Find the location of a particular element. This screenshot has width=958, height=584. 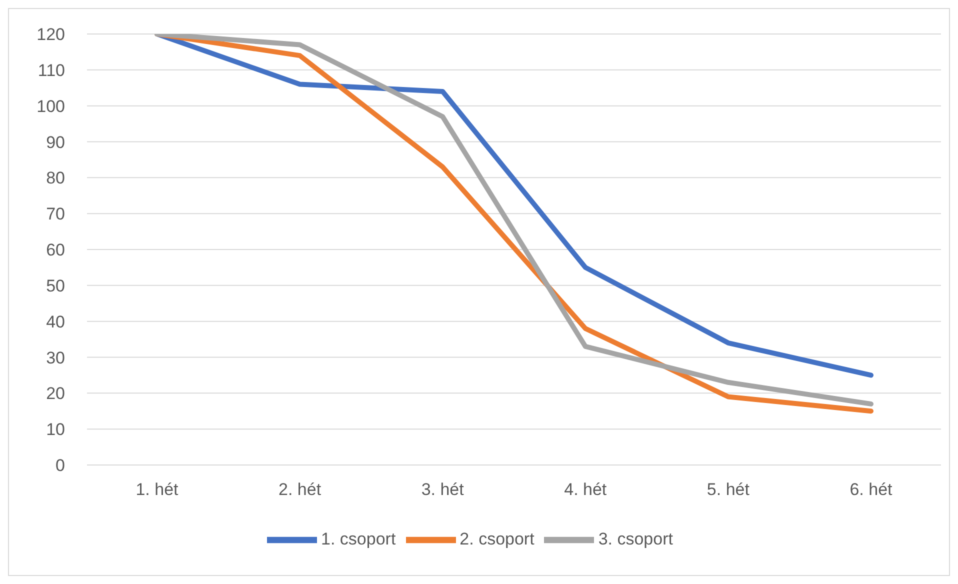

legend-label: 3. csoport is located at coordinates (635, 538).